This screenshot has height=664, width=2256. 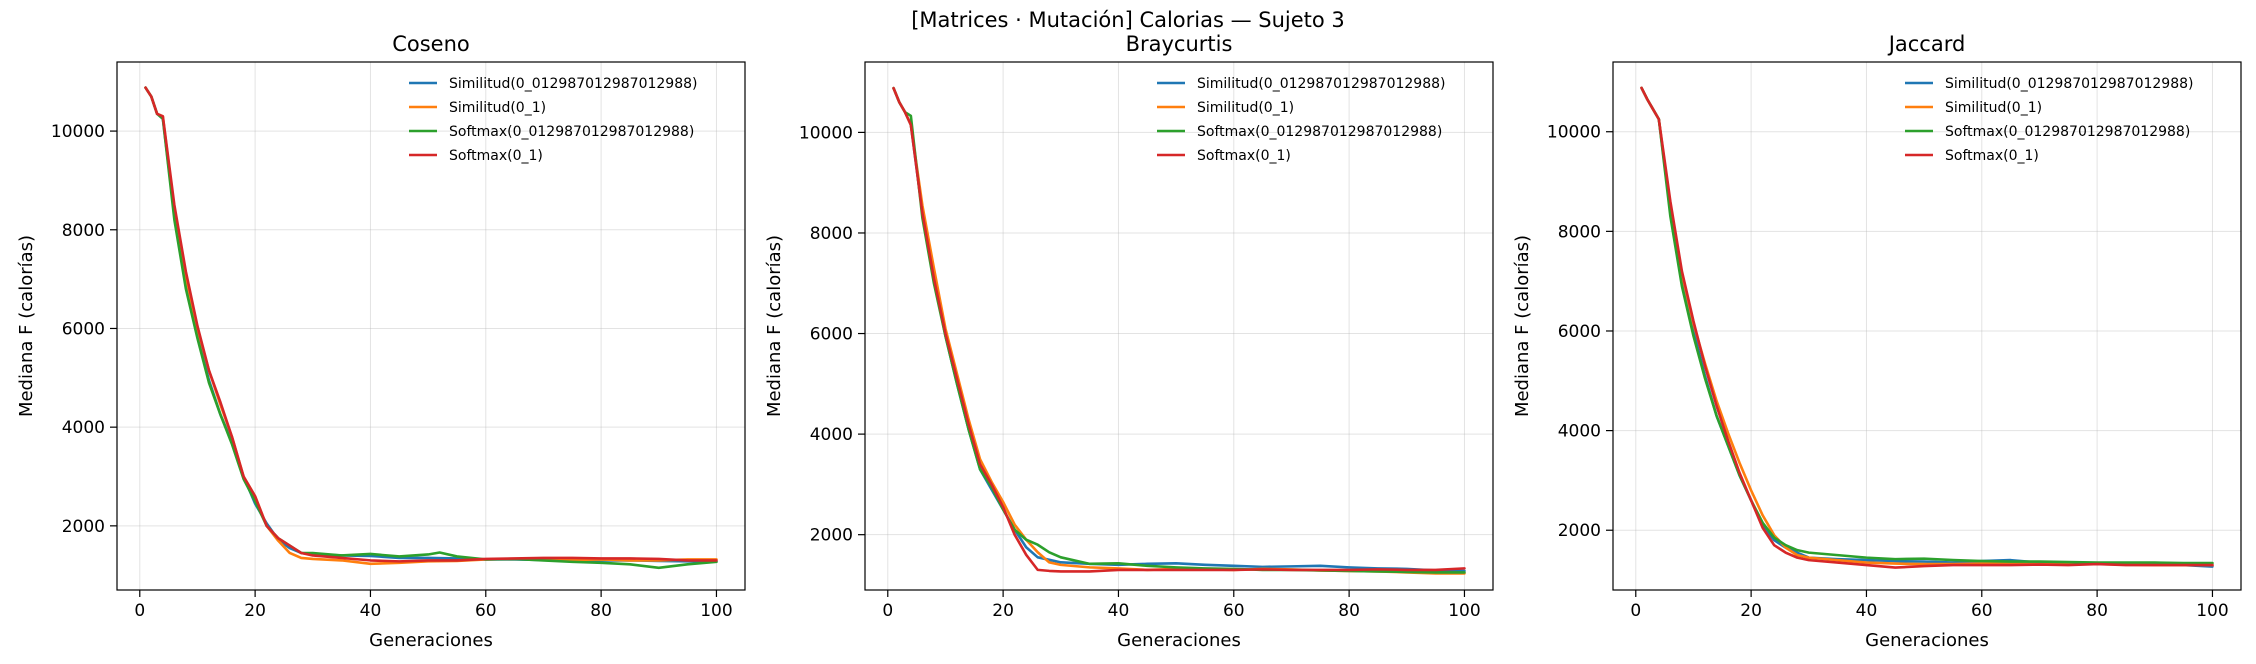 I want to click on panel-title: Jaccard, so click(x=1926, y=44).